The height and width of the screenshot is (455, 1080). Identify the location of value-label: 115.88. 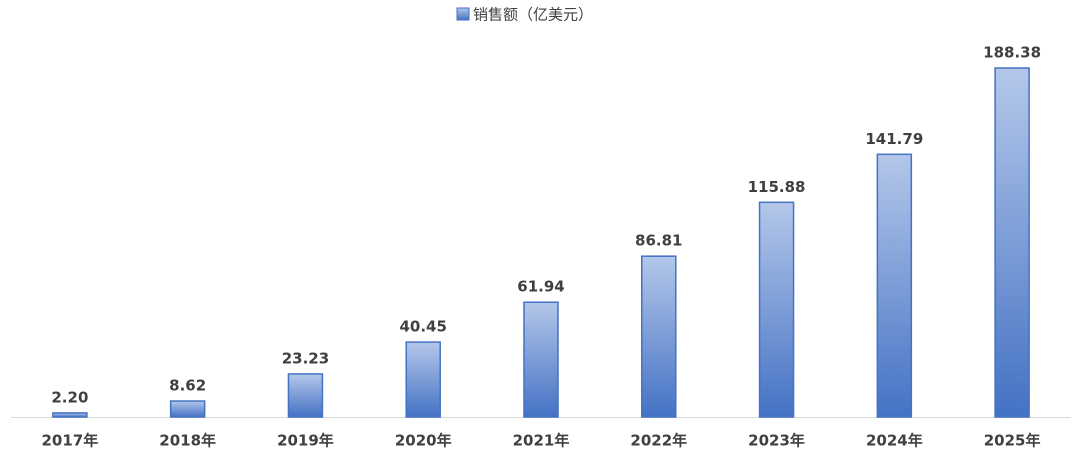
(777, 187).